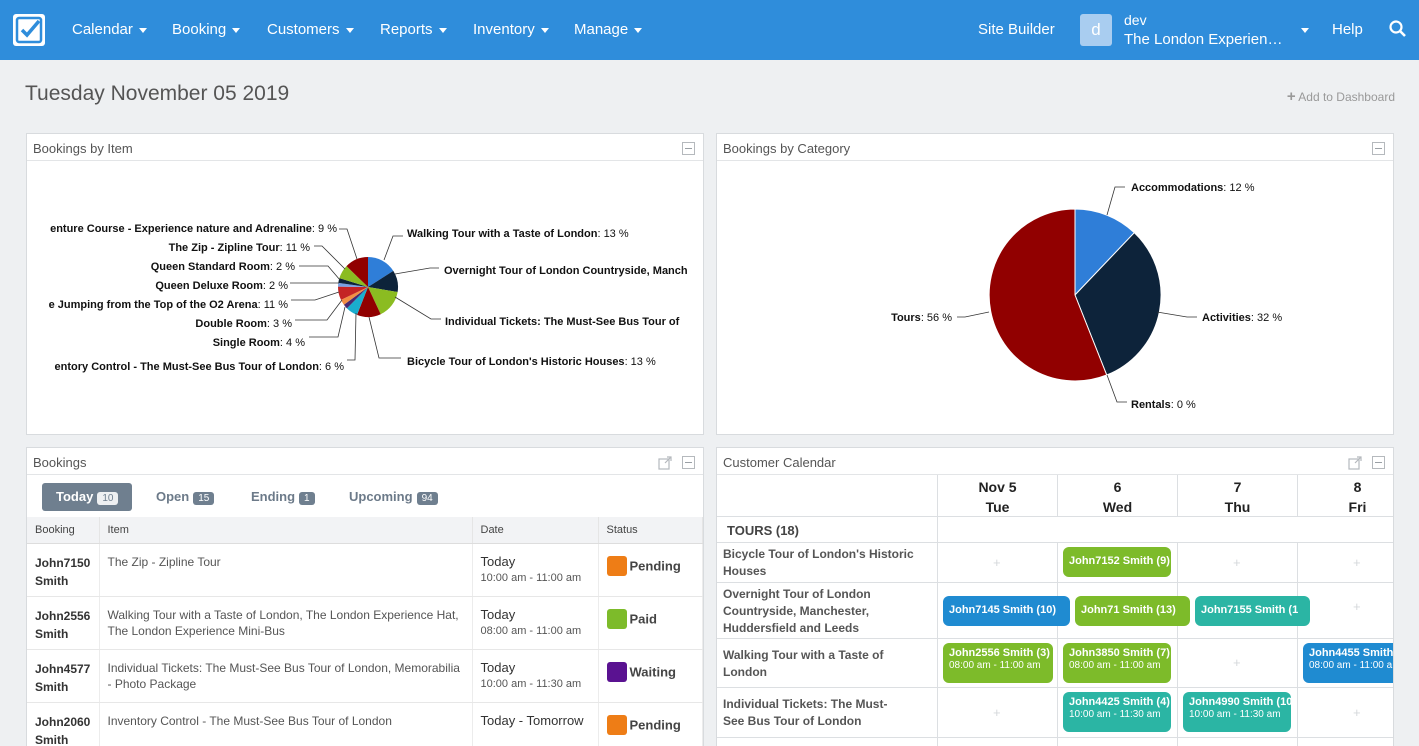  I want to click on booking-id: John2060 Smith, so click(63, 724).